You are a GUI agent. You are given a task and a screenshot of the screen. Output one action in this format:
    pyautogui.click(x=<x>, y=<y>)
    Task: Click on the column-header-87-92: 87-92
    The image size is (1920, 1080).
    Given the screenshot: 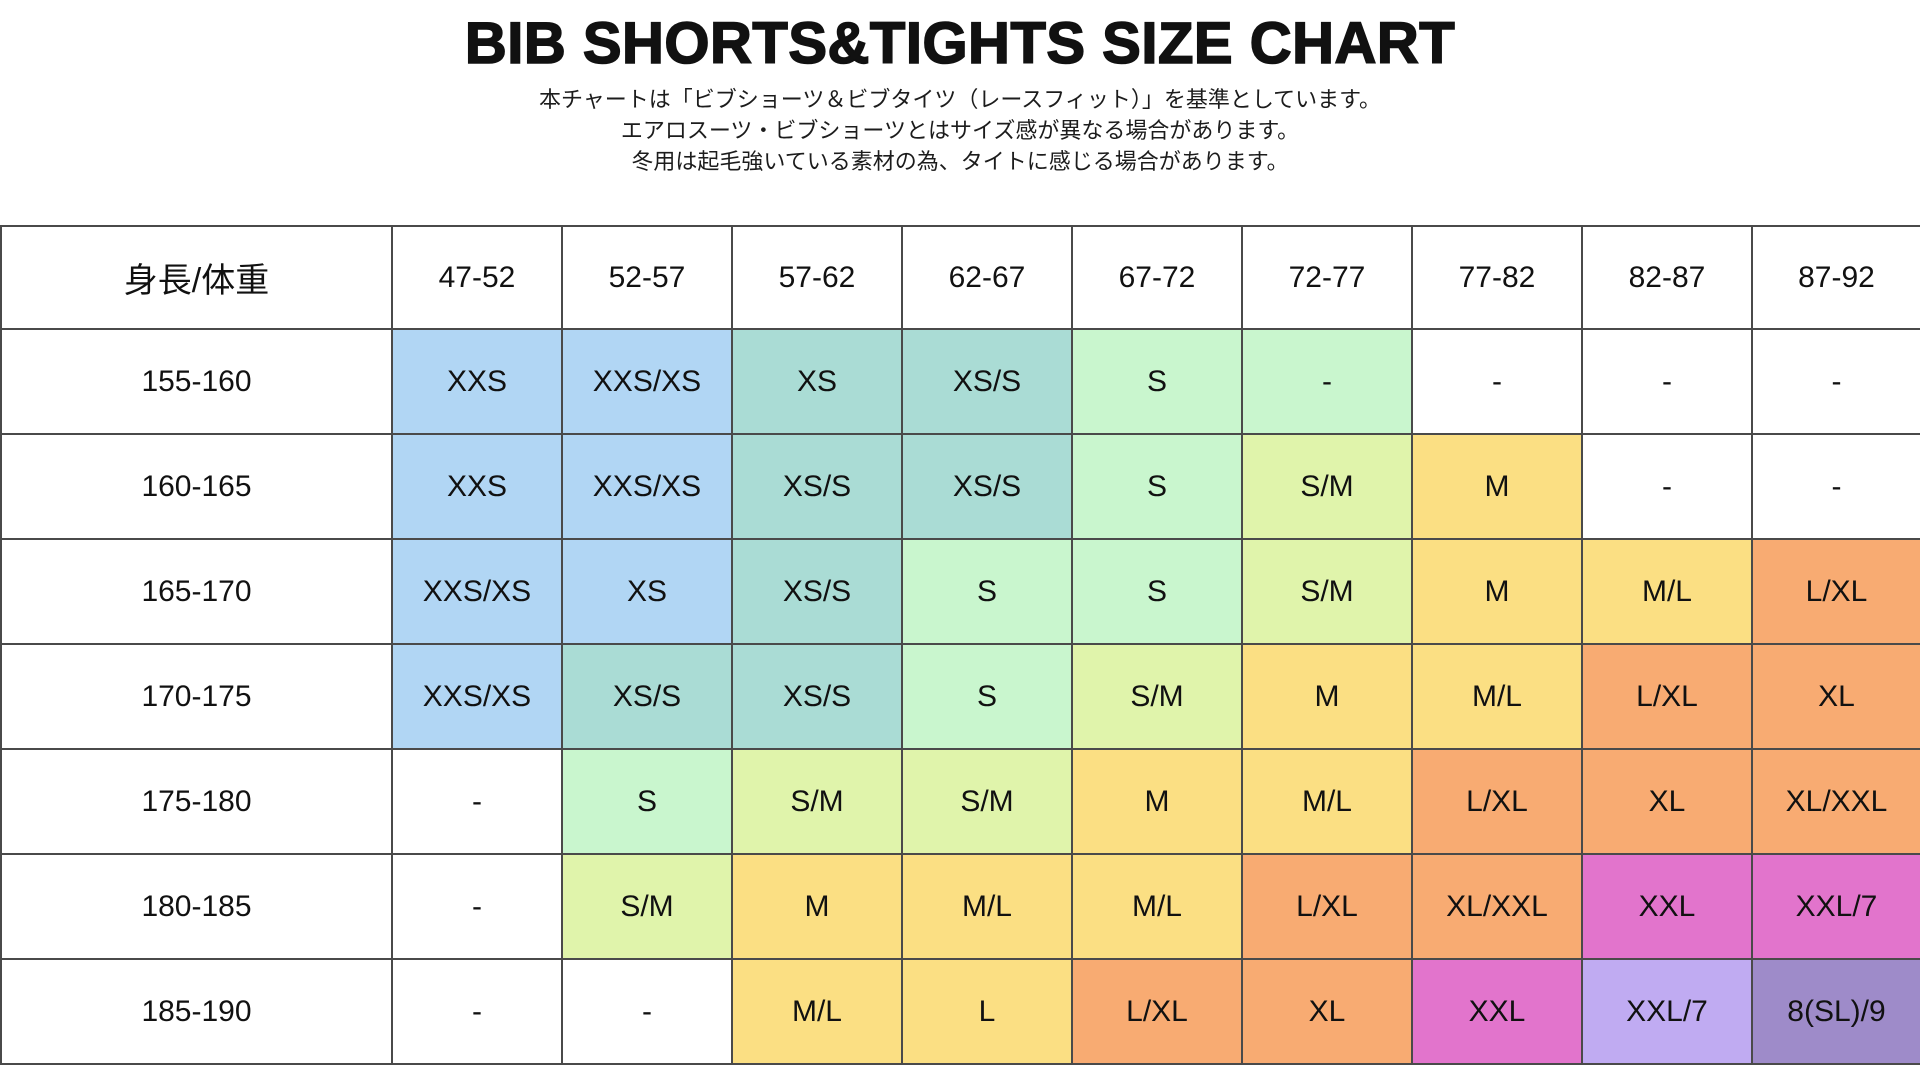 What is the action you would take?
    pyautogui.click(x=1835, y=277)
    